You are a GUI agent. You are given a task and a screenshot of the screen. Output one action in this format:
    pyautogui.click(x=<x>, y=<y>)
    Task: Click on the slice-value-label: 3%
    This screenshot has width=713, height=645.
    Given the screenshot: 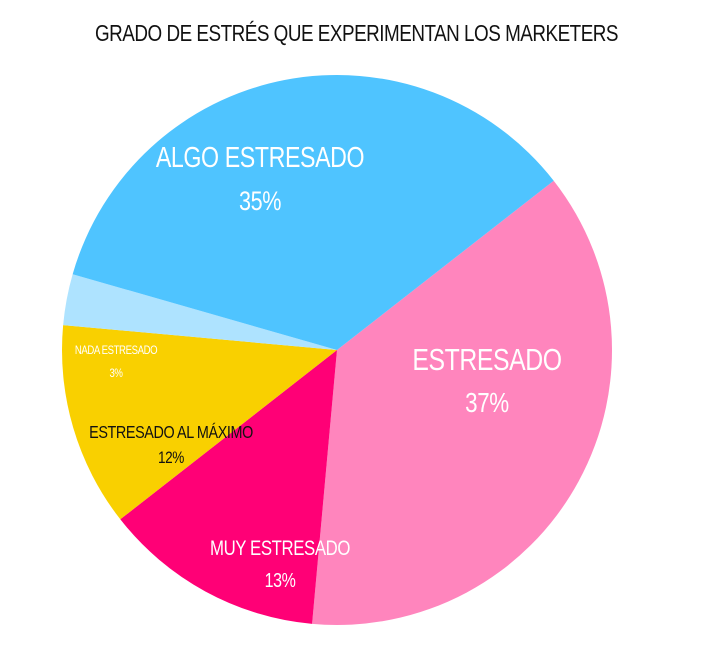 What is the action you would take?
    pyautogui.click(x=116, y=373)
    